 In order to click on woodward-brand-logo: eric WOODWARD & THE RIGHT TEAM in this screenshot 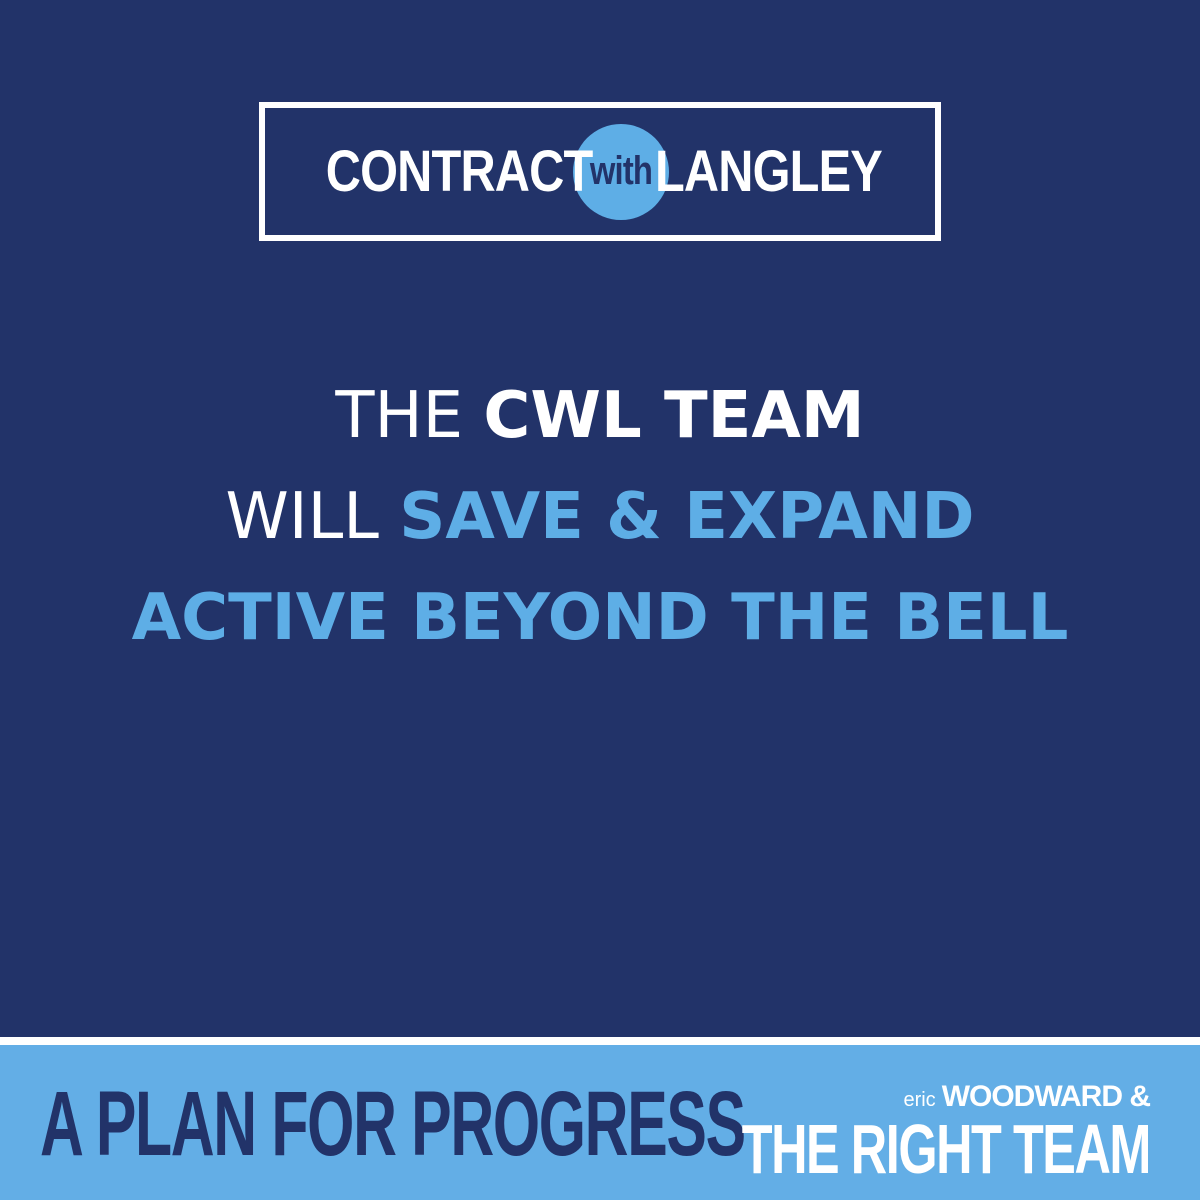, I will do `click(941, 1134)`.